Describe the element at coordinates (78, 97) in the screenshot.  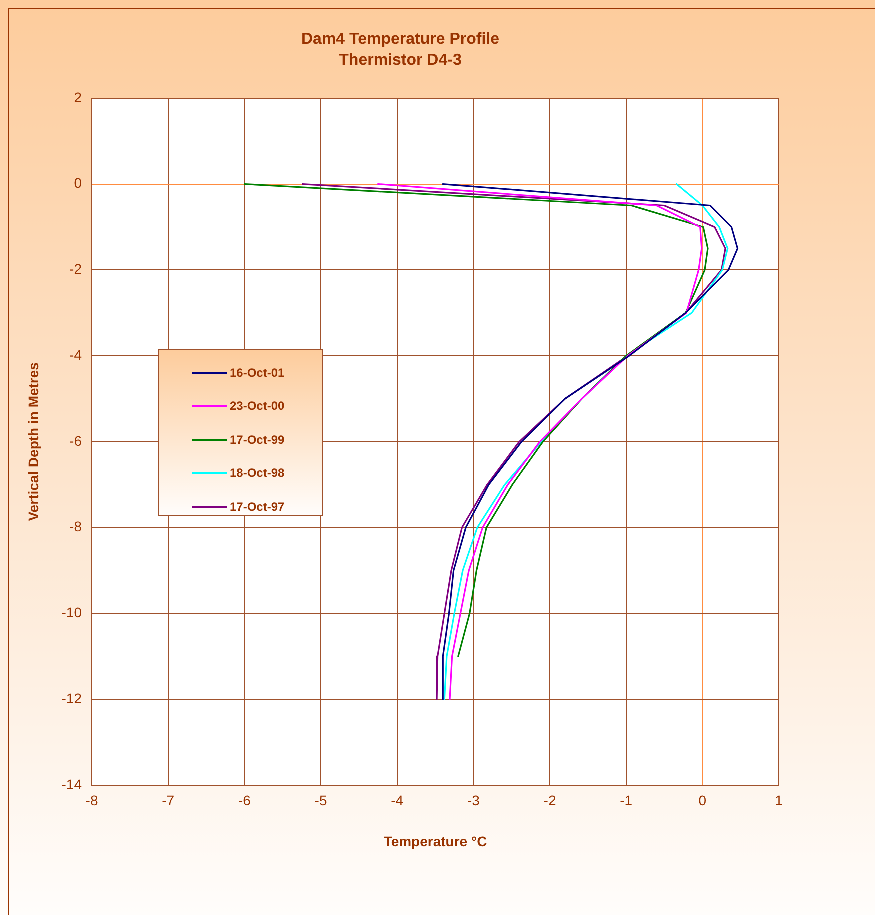
I see `y-tick-label: 2` at that location.